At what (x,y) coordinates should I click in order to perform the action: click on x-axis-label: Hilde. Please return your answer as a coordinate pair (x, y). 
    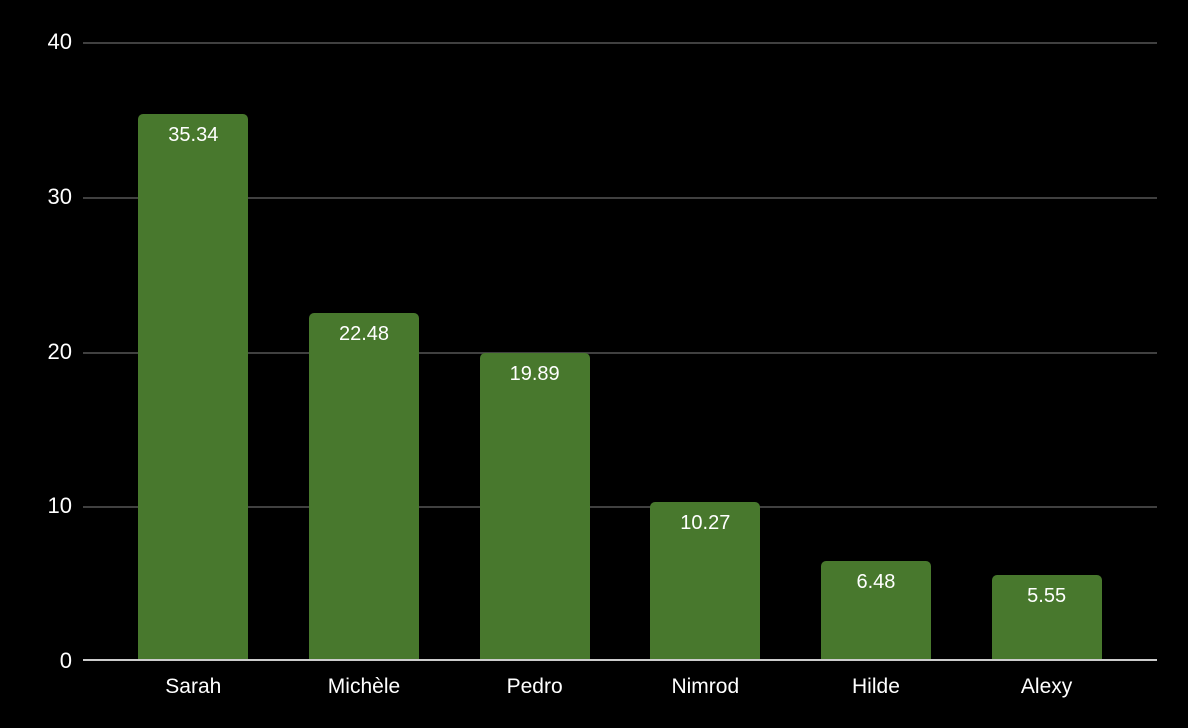
    Looking at the image, I should click on (876, 686).